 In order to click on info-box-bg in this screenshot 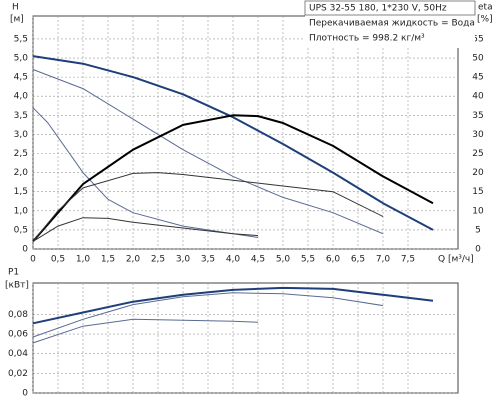, I will do `click(390, 24)`.